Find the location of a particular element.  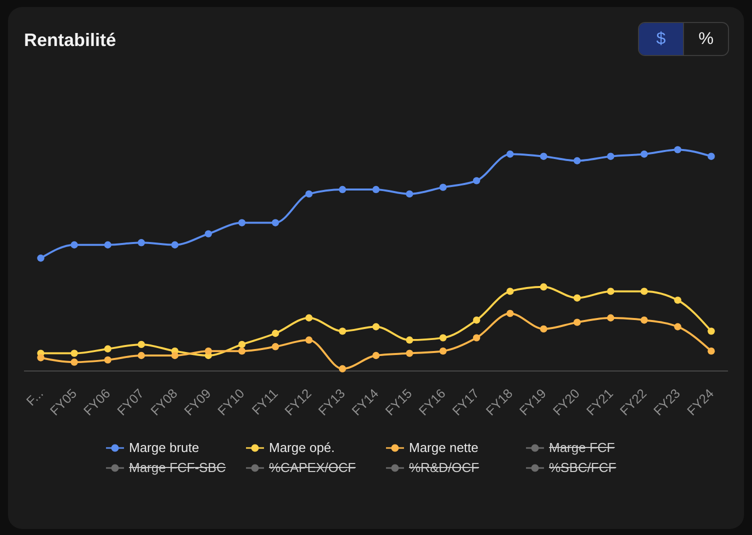

legend-label: %CAPEX/OCF is located at coordinates (312, 467).